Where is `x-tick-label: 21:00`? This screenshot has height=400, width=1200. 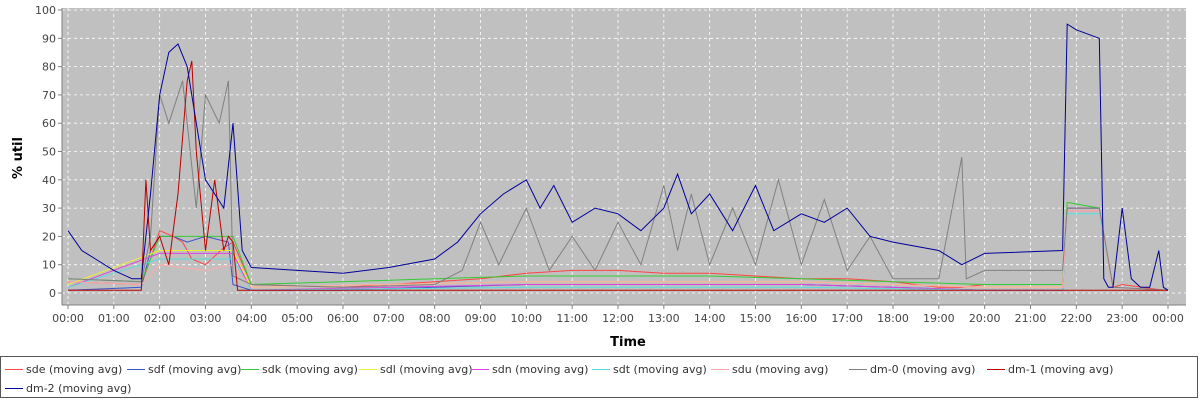
x-tick-label: 21:00 is located at coordinates (1031, 318).